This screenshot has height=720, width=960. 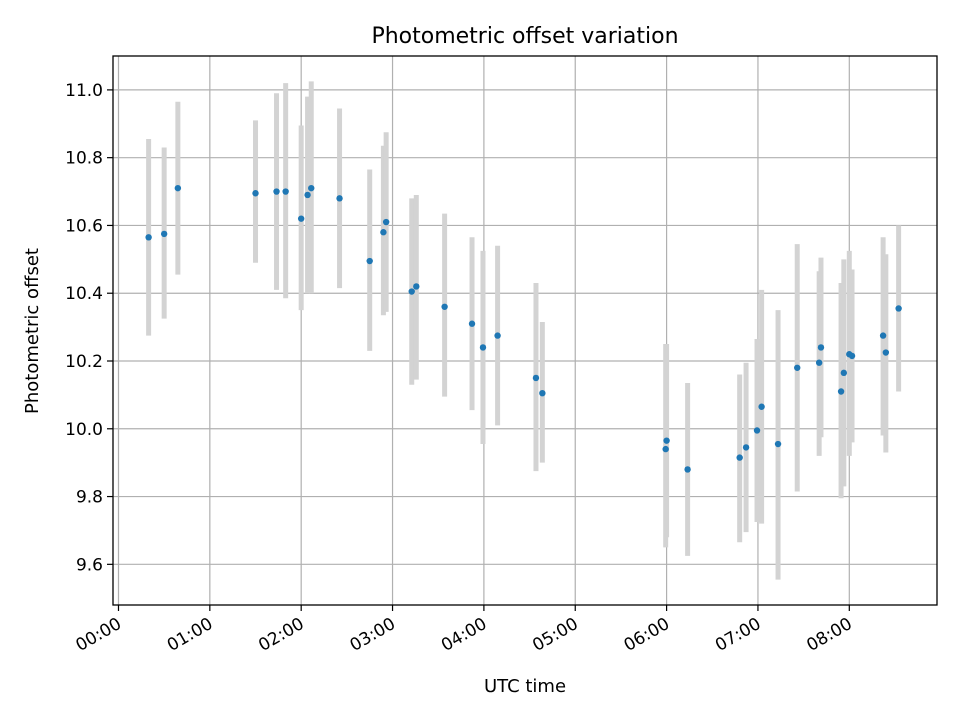 What do you see at coordinates (281, 635) in the screenshot?
I see `x-tick-label: 02:00` at bounding box center [281, 635].